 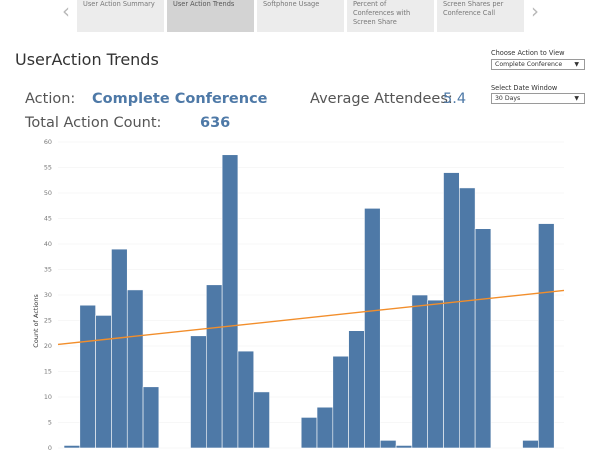 I want to click on tab-label-line: Screen Share, so click(x=375, y=22).